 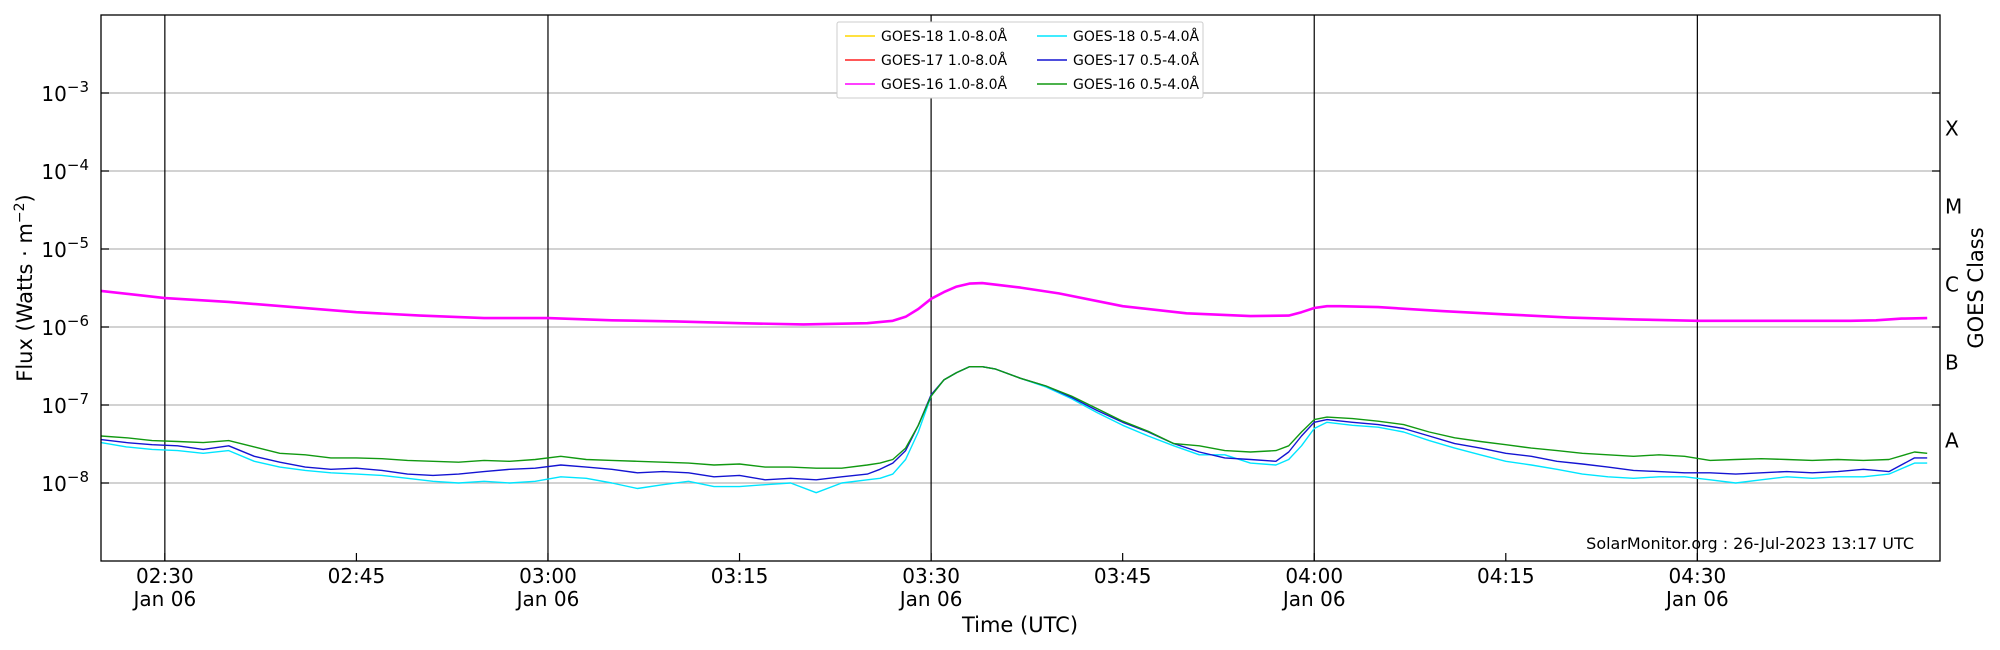 What do you see at coordinates (24, 288) in the screenshot?
I see `y-axis-label: Flux (Watts · m−2)` at bounding box center [24, 288].